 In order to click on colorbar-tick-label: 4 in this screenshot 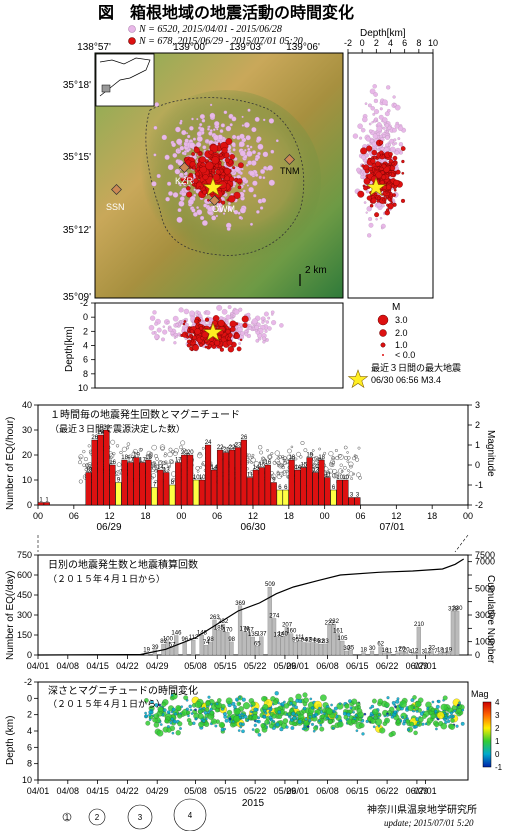, I will do `click(497, 702)`.